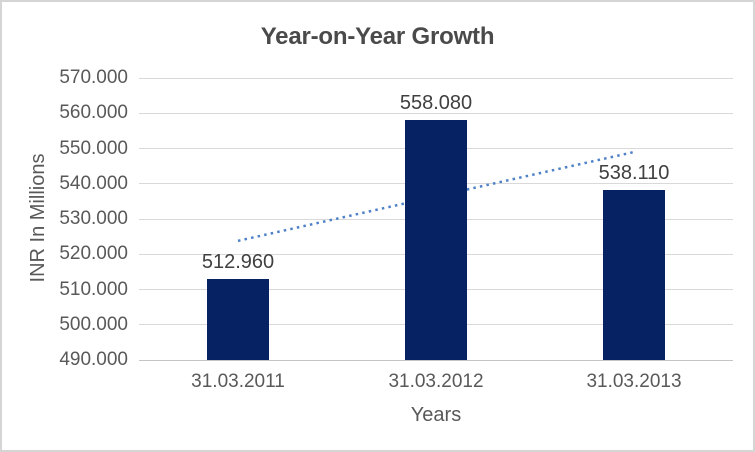 The width and height of the screenshot is (755, 452). What do you see at coordinates (93, 77) in the screenshot?
I see `y-tick-label: 570.000` at bounding box center [93, 77].